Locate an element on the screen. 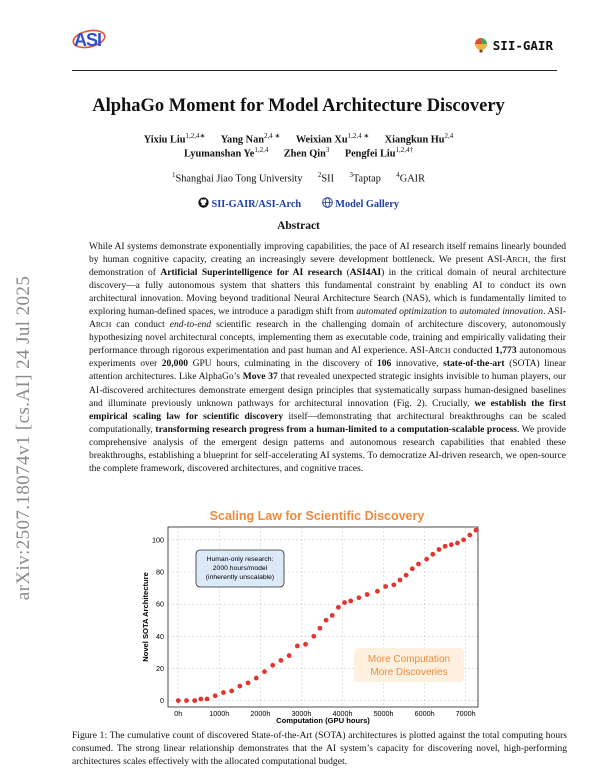 The width and height of the screenshot is (597, 779). affiliation-name: GAIR is located at coordinates (412, 179).